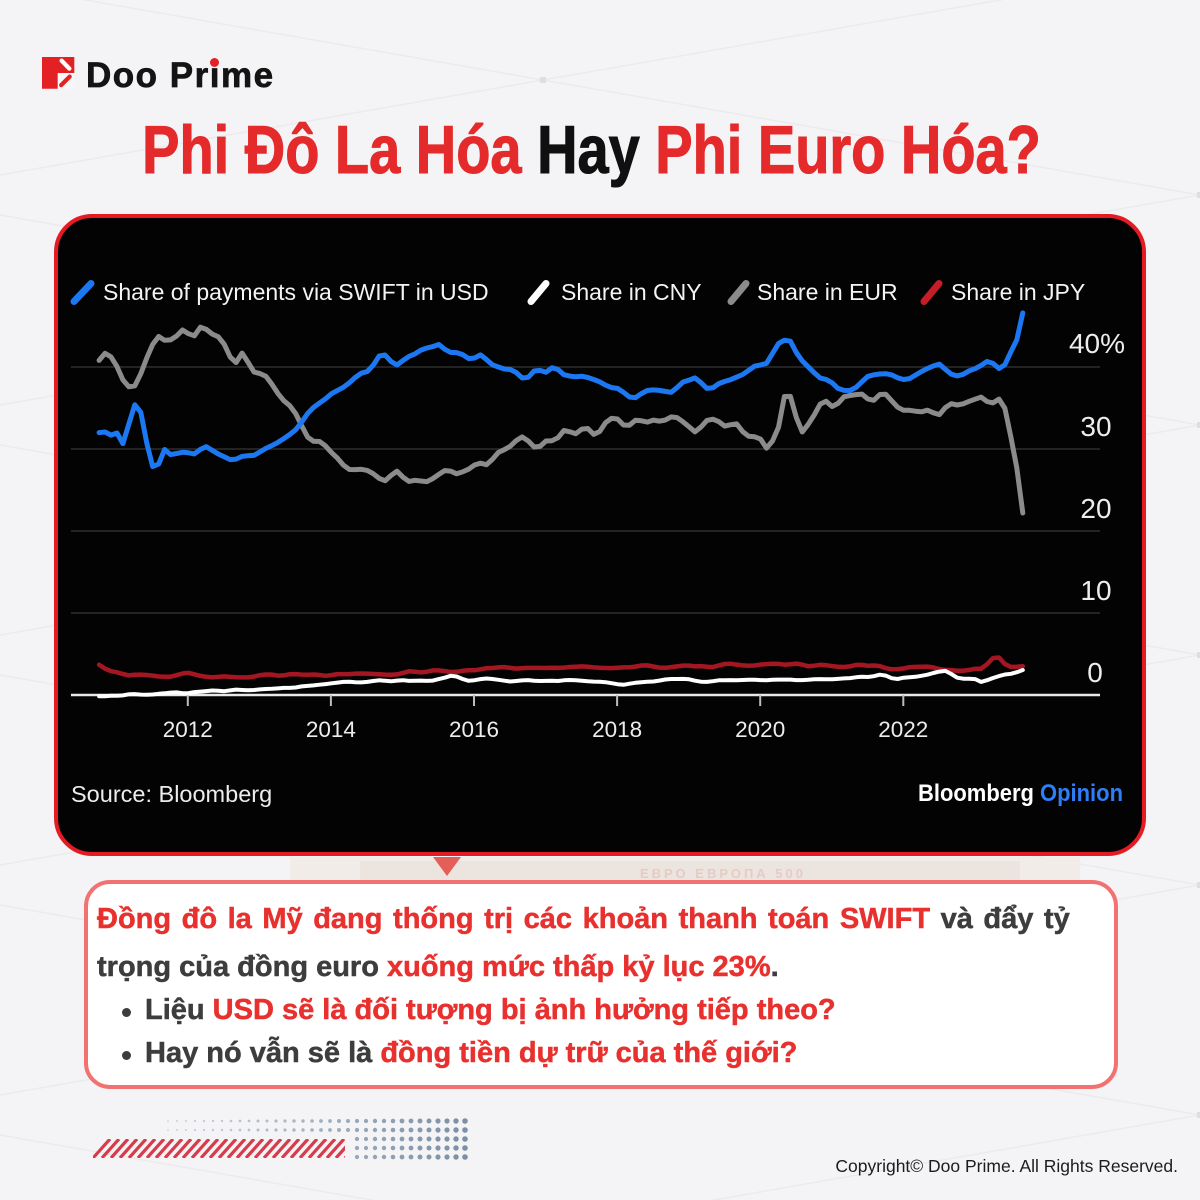 This screenshot has width=1200, height=1200. Describe the element at coordinates (617, 729) in the screenshot. I see `svg-text: 2018` at that location.